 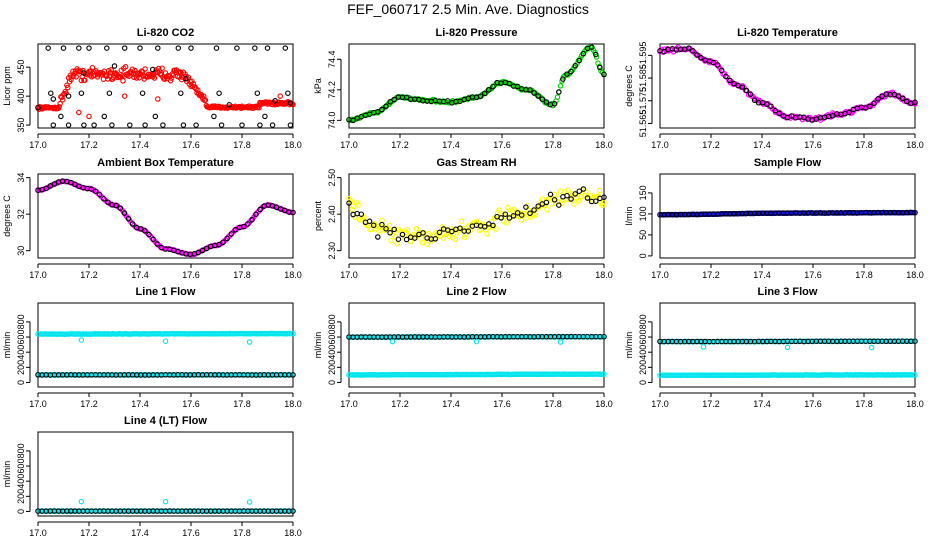 I want to click on series-1-min-high, so click(x=165, y=333).